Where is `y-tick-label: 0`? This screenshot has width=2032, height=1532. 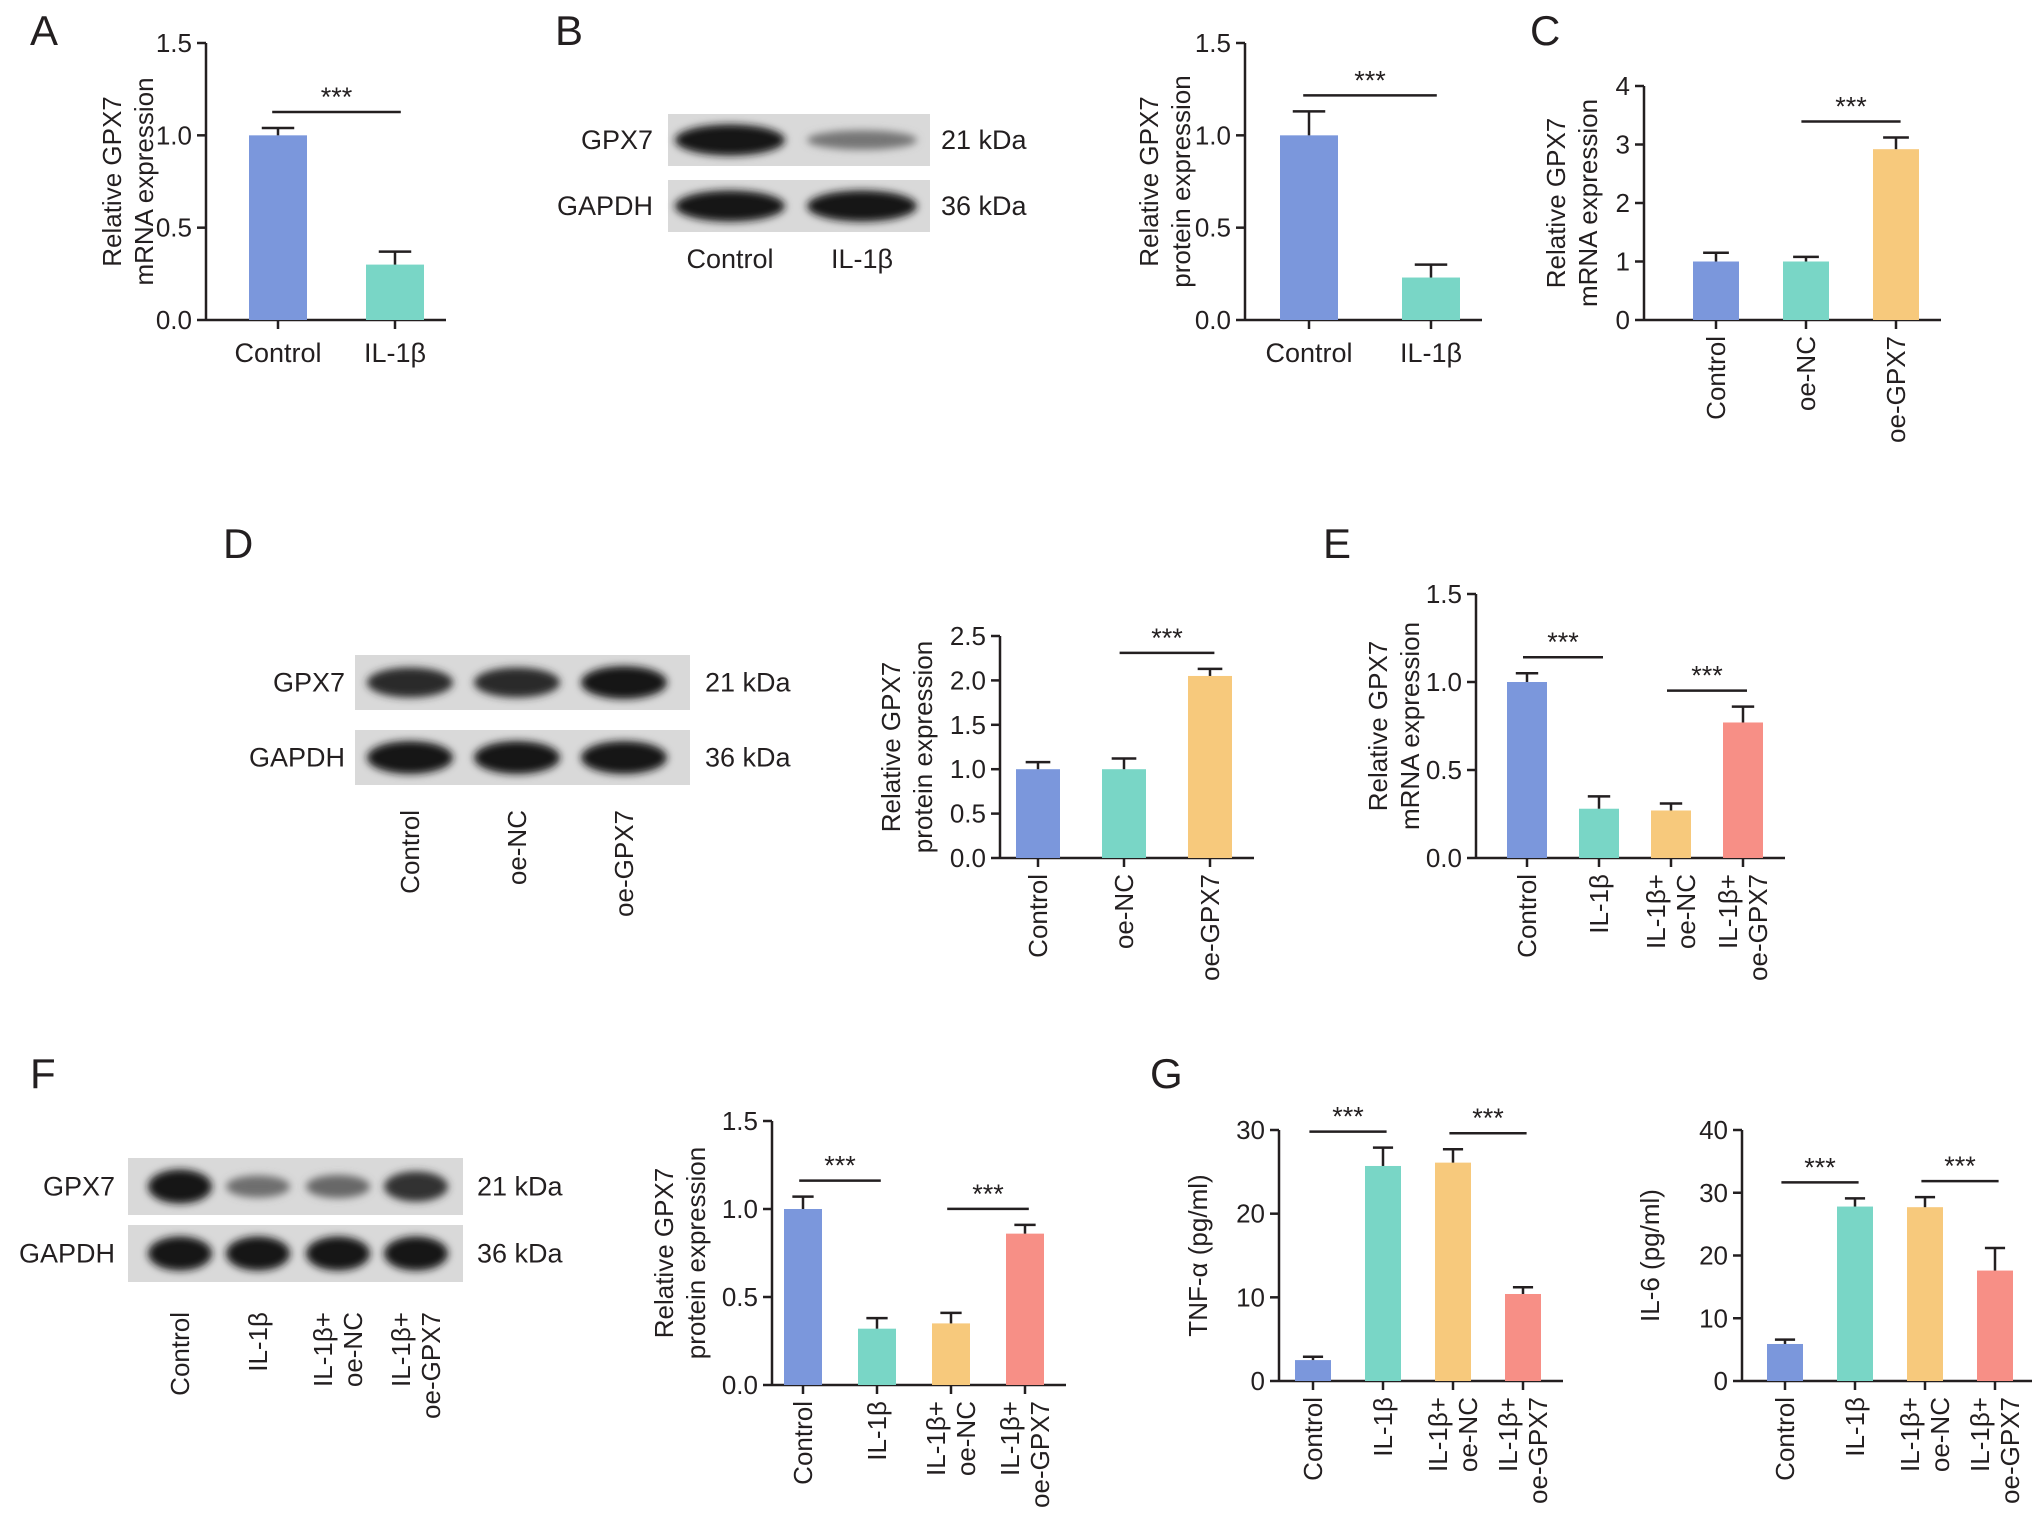 y-tick-label: 0 is located at coordinates (1258, 1381).